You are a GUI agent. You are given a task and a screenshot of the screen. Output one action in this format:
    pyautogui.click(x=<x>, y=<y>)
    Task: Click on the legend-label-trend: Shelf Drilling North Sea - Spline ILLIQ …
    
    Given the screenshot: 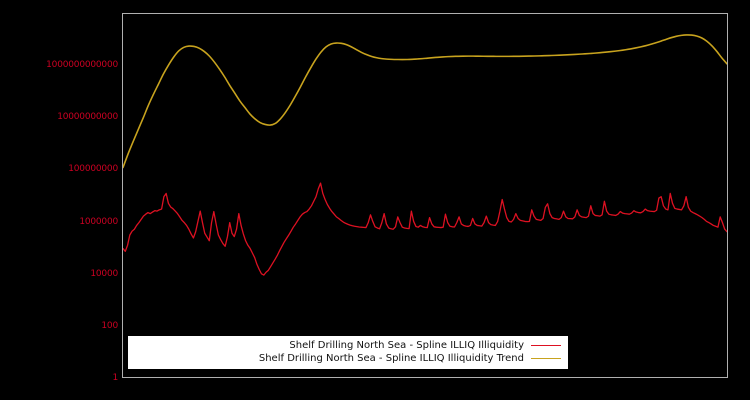 What is the action you would take?
    pyautogui.click(x=391, y=358)
    